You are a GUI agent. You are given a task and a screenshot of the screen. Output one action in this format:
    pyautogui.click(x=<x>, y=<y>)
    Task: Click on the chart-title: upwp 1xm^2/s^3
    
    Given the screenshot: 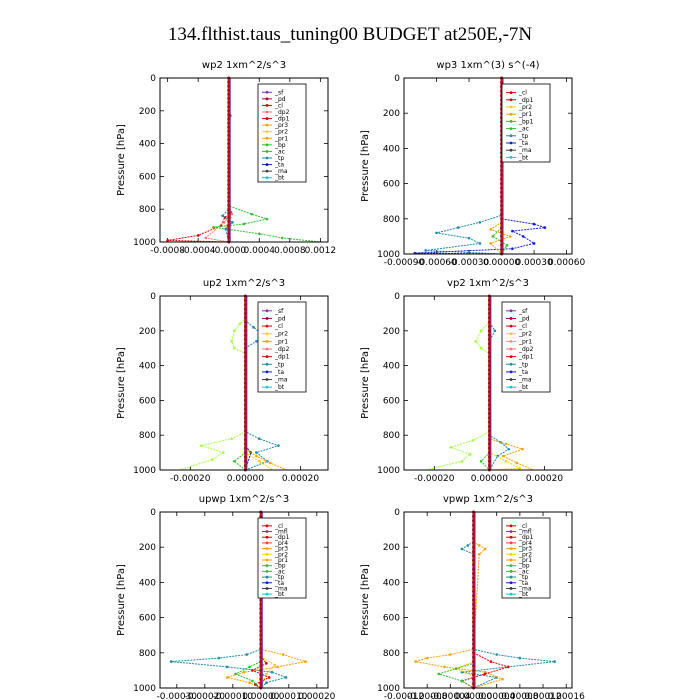 What is the action you would take?
    pyautogui.click(x=244, y=499)
    